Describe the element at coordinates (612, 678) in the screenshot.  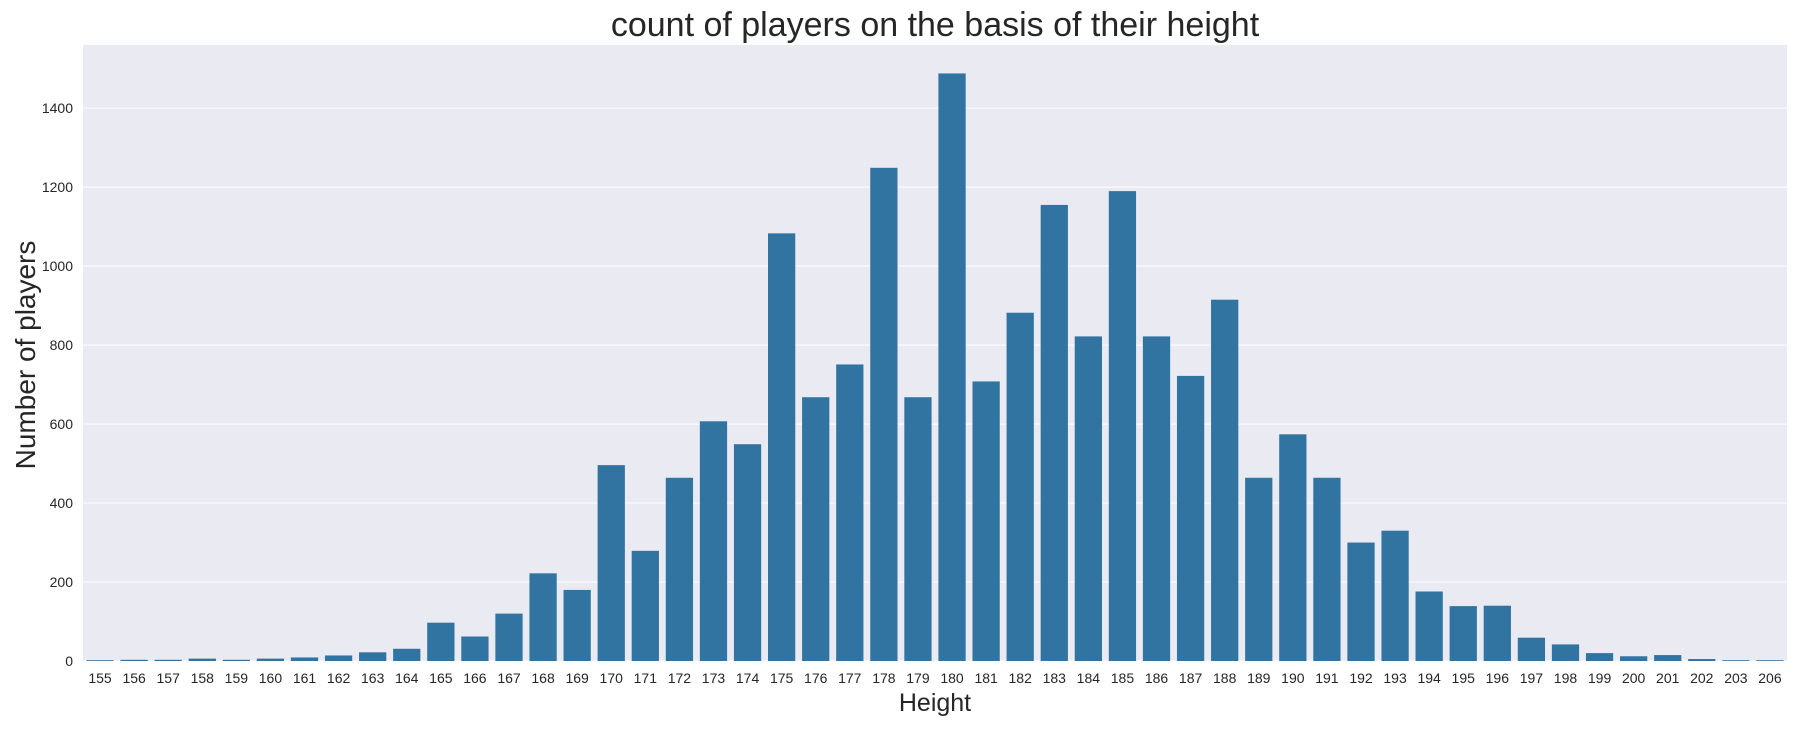
I see `x-tick-label: 170` at that location.